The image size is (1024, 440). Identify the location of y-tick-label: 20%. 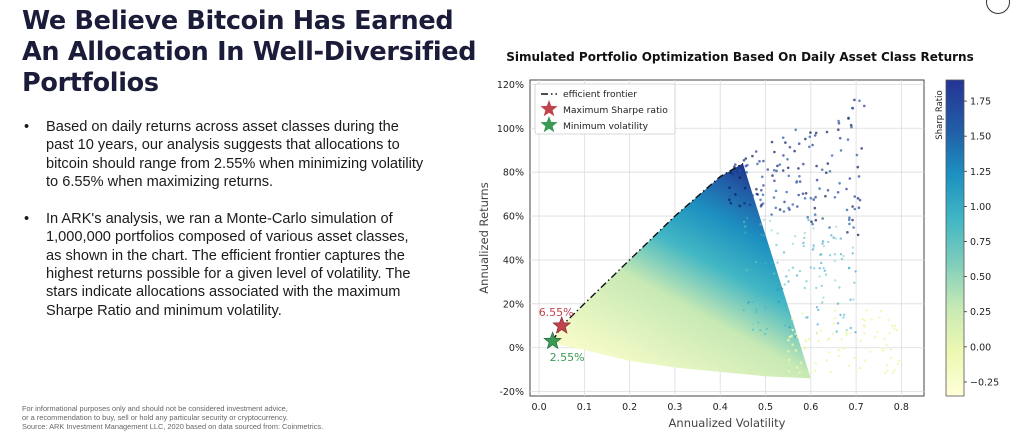
(513, 304).